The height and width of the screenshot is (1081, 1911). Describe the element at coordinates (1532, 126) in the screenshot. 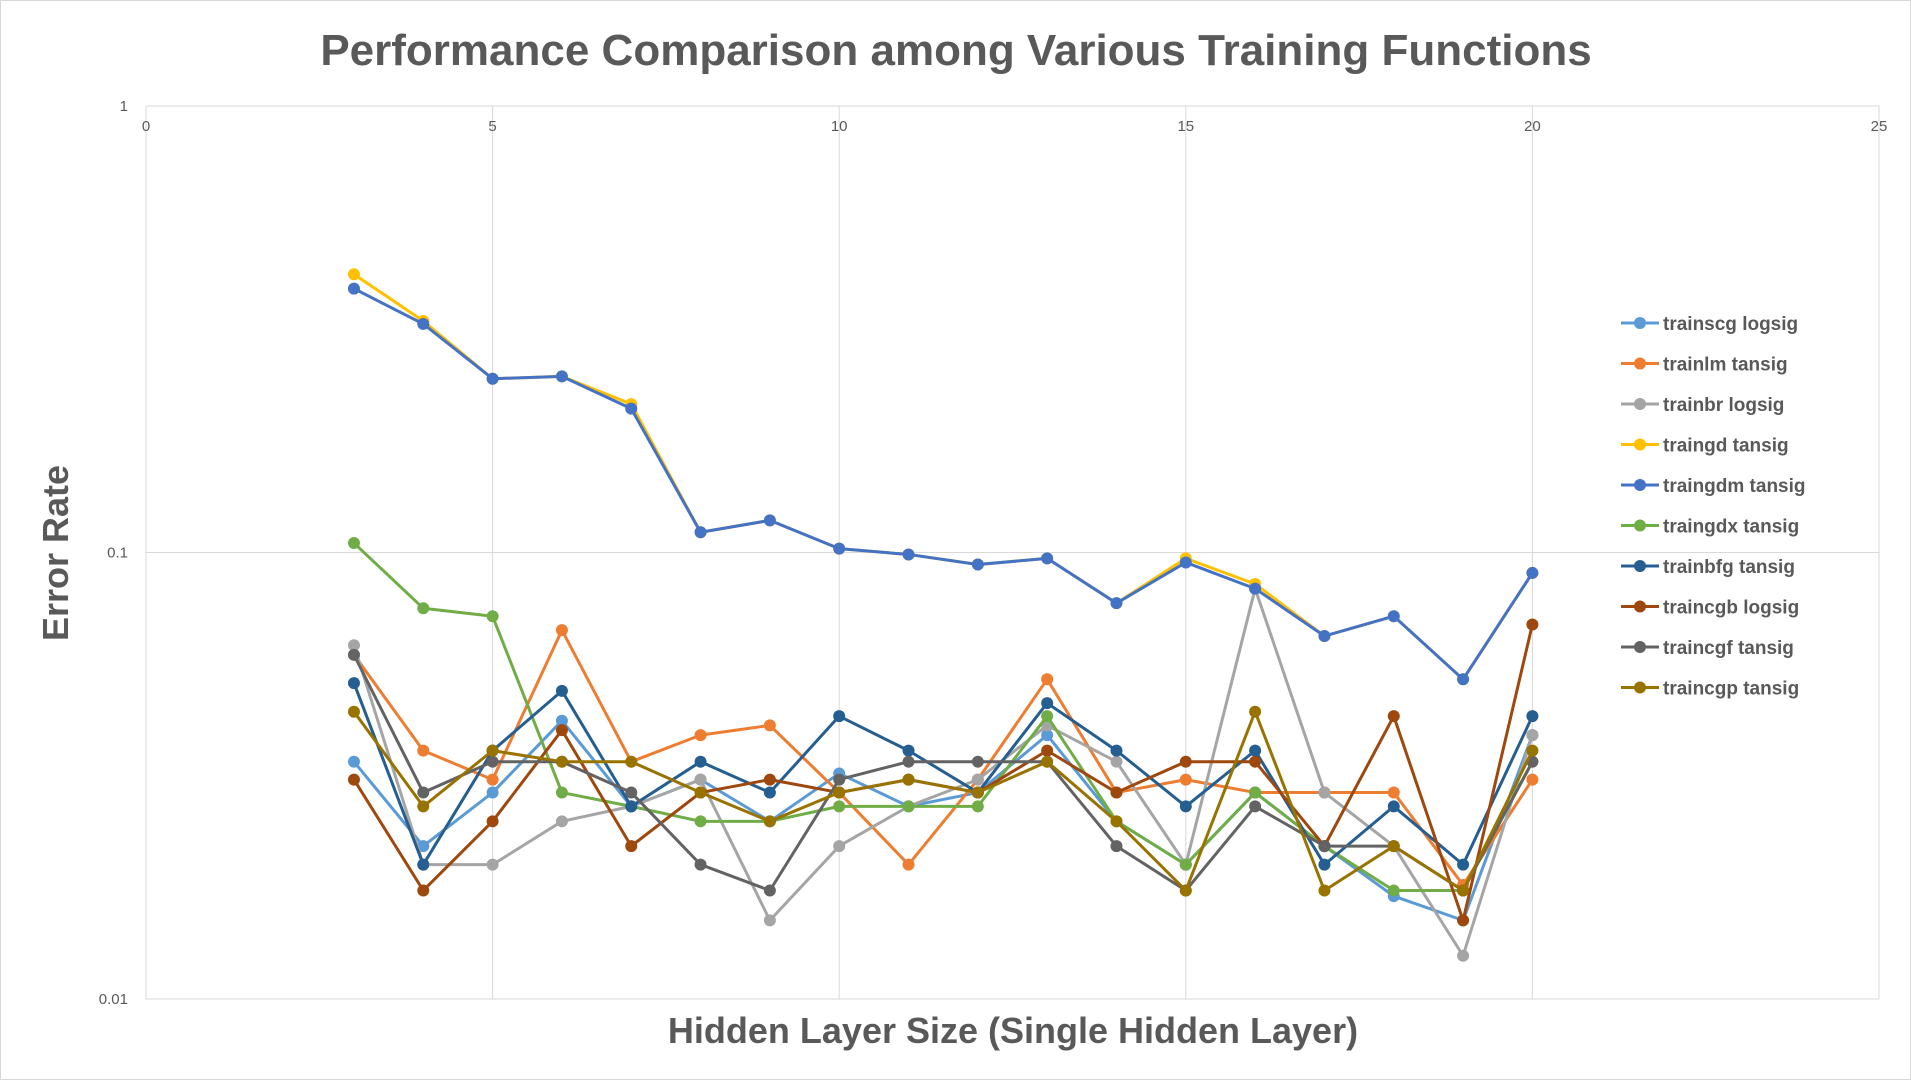

I see `x-tick-label: 20` at that location.